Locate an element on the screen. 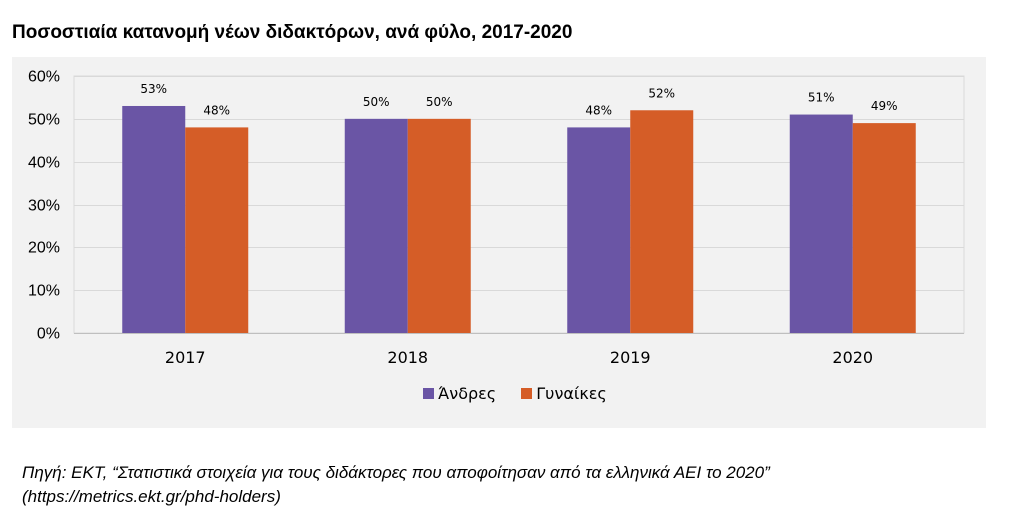 The width and height of the screenshot is (1030, 523). y-tick-label: 20% is located at coordinates (44, 248).